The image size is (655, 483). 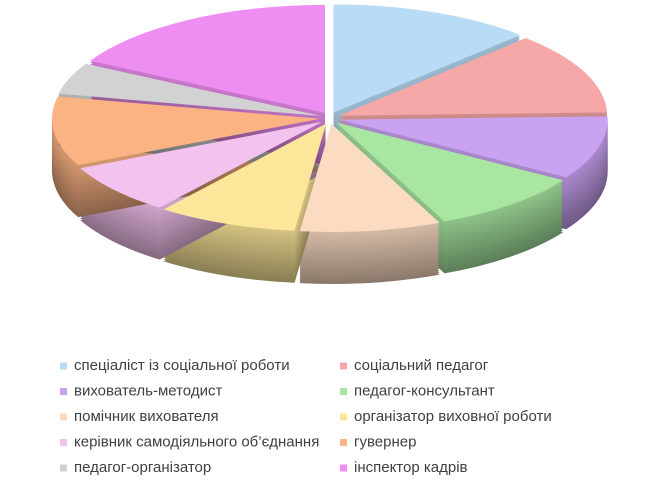 What do you see at coordinates (196, 441) in the screenshot?
I see `legend-label: керівник самодіяльного об’єднання` at bounding box center [196, 441].